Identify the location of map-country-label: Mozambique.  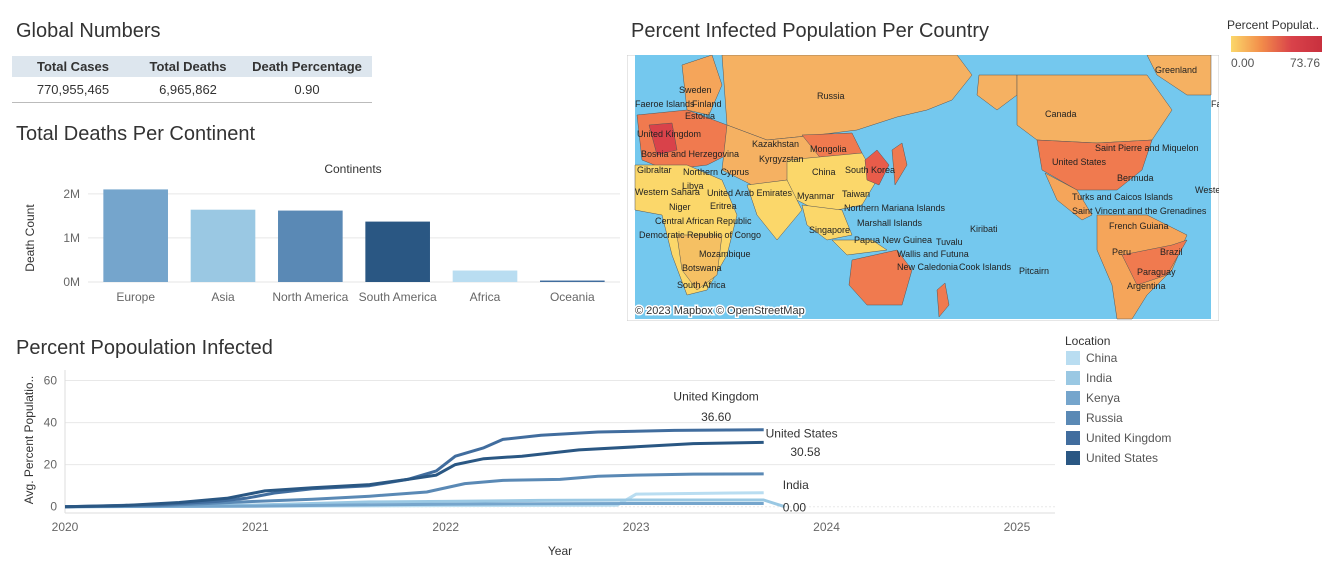
(725, 254).